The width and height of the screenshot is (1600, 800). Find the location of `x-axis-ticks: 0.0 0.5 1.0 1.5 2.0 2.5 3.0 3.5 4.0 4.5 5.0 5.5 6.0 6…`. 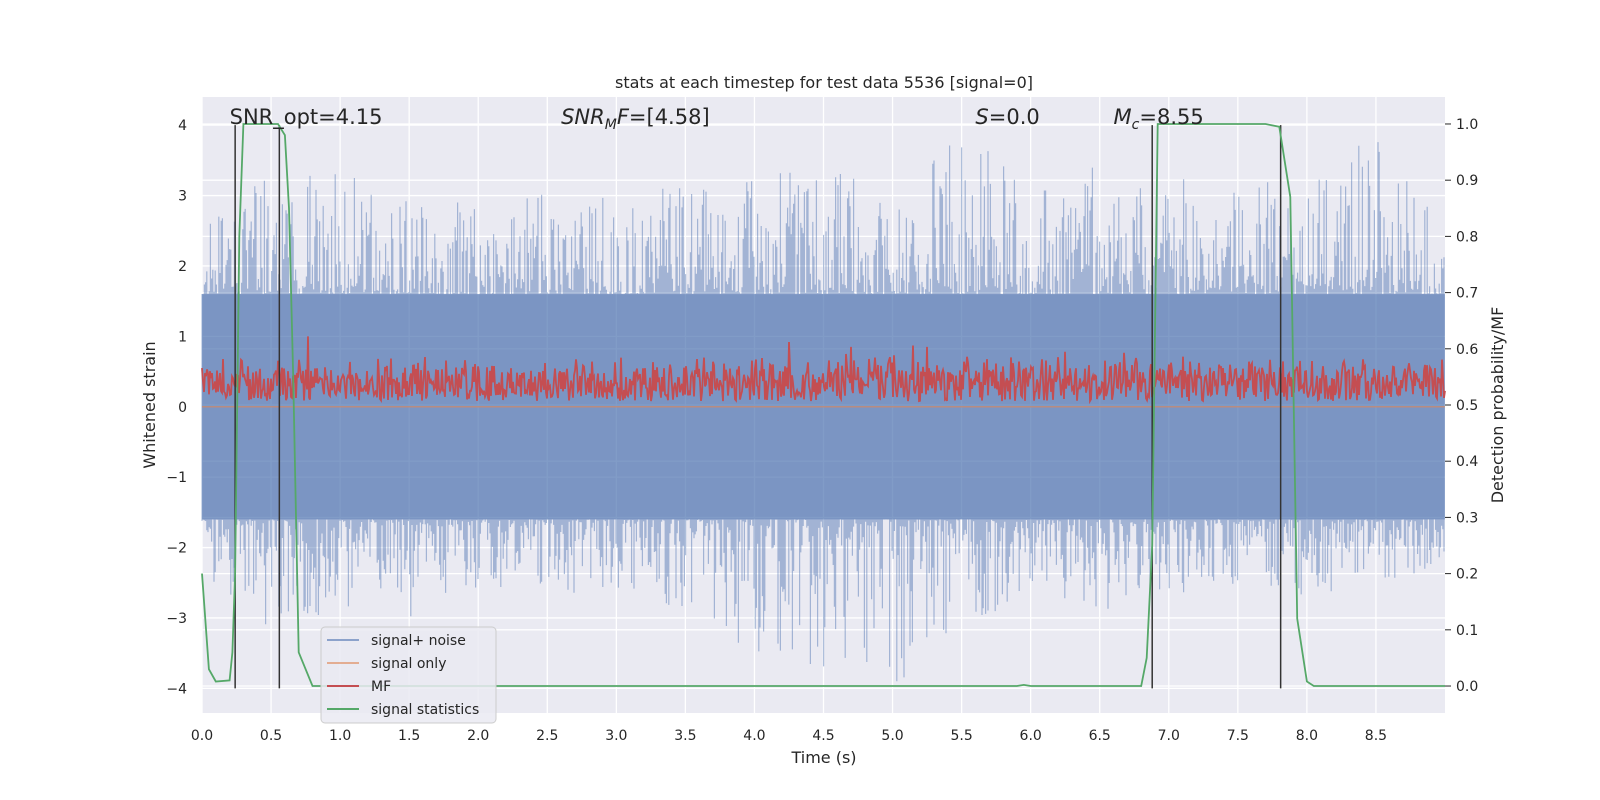

x-axis-ticks: 0.0 0.5 1.0 1.5 2.0 2.5 3.0 3.5 4.0 4.5 5.0 5.5 6.0 6… is located at coordinates (789, 736).